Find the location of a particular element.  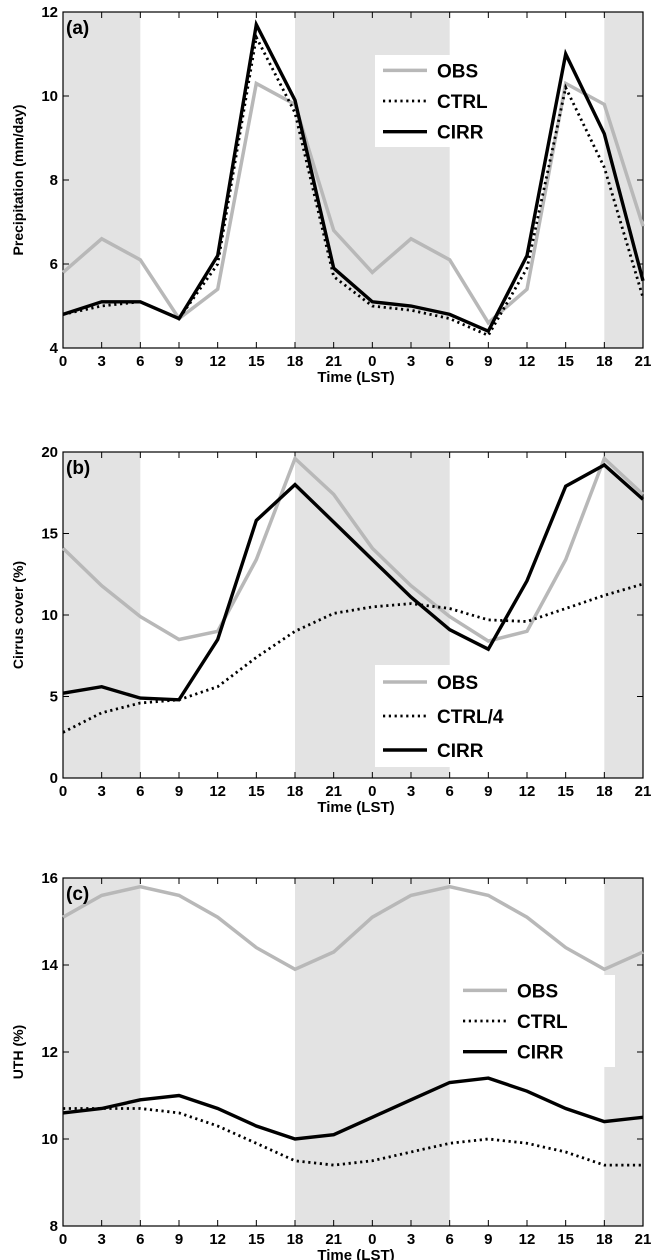

y-tick-label: 16 is located at coordinates (49, 878).